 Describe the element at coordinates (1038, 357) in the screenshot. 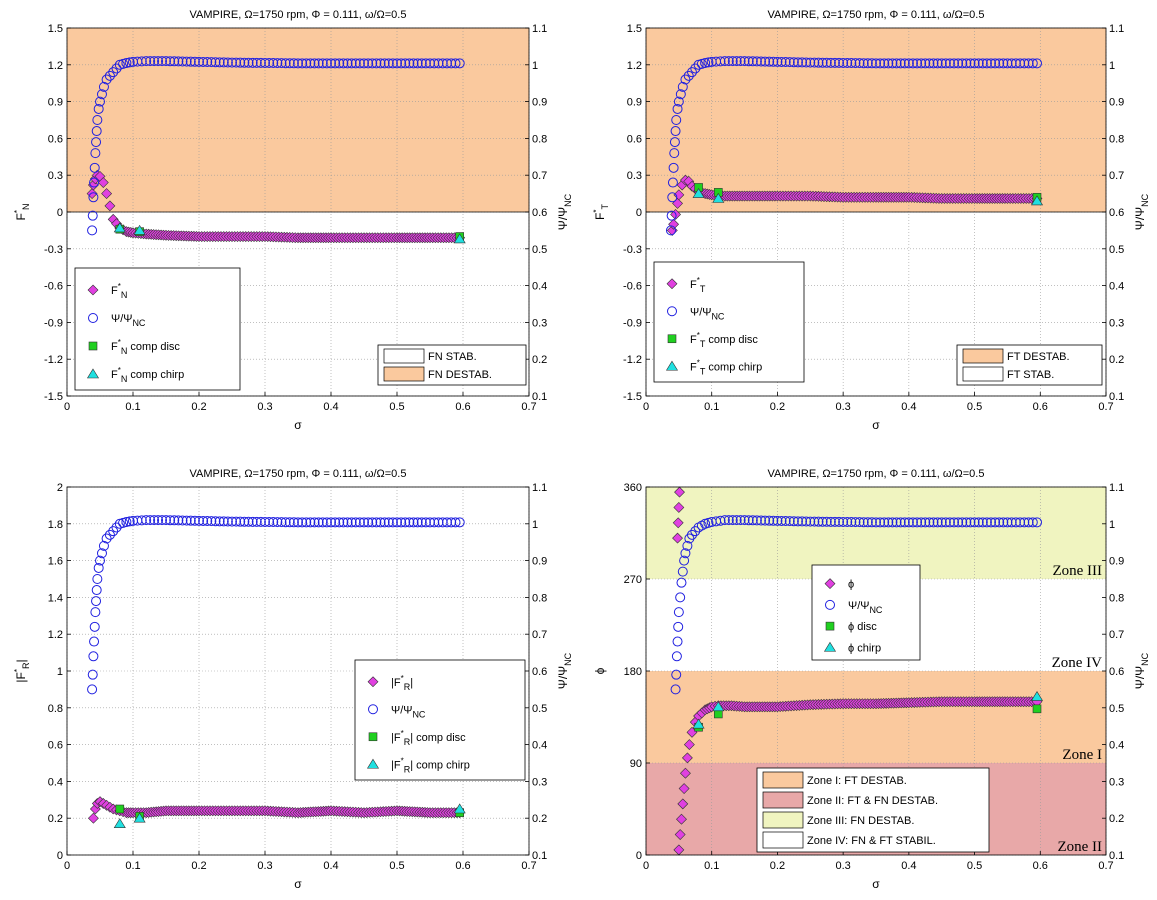

I see `region-label: FT DESTAB.` at that location.